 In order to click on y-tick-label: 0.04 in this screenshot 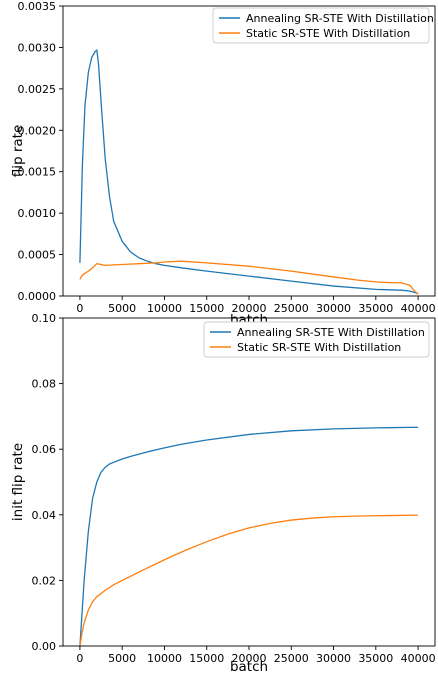, I will do `click(44, 515)`.